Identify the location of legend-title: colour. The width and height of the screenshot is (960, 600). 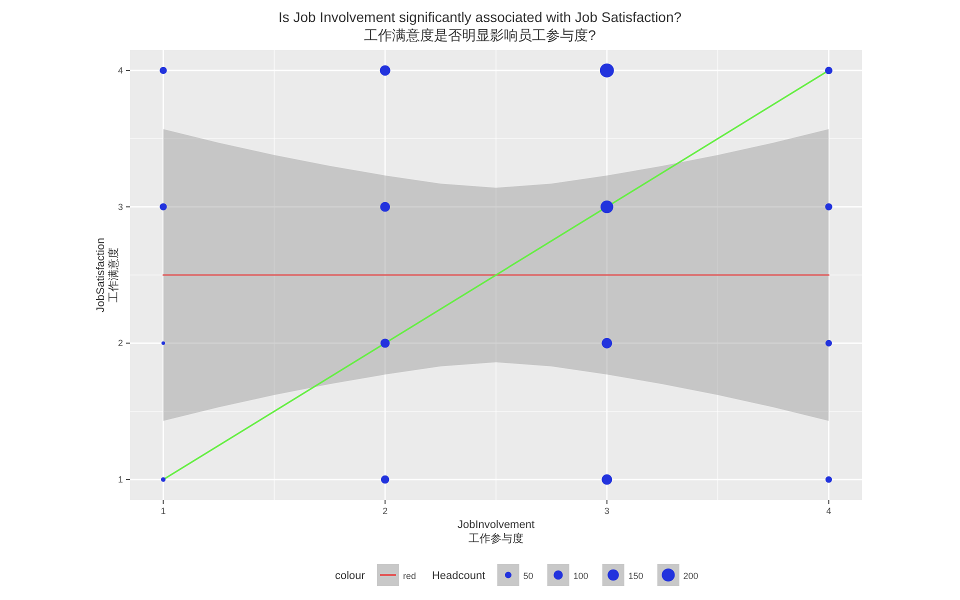
(350, 576).